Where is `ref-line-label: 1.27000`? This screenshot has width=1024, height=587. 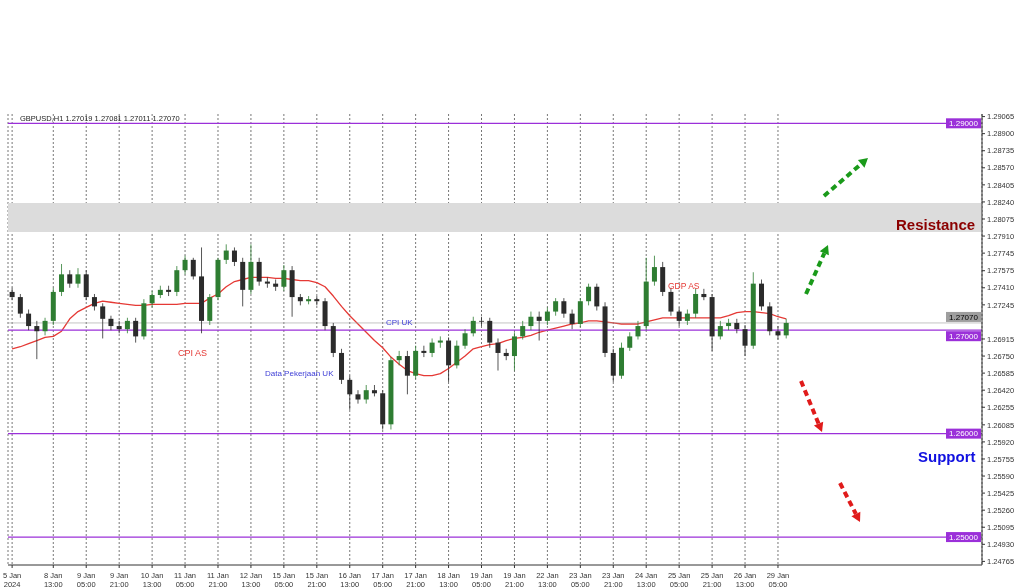
ref-line-label: 1.27000 is located at coordinates (964, 336).